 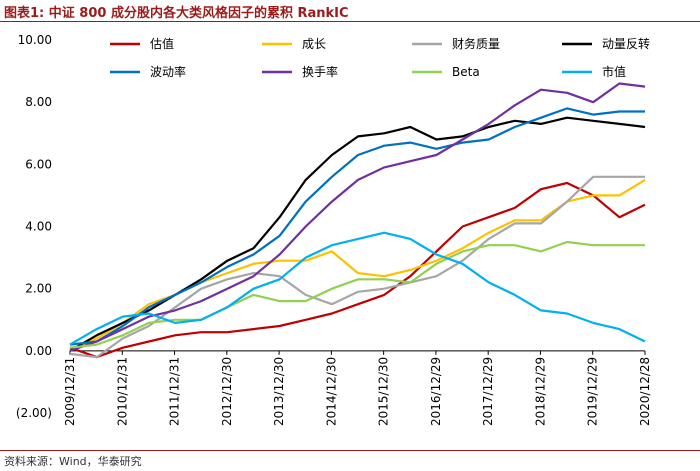 I want to click on legend-label: 市值, so click(x=614, y=71).